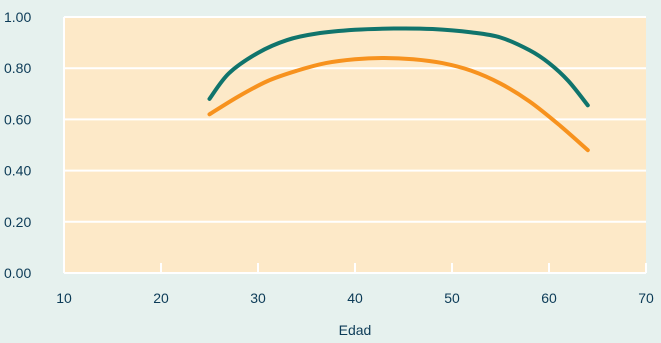 This screenshot has width=661, height=343. What do you see at coordinates (646, 298) in the screenshot?
I see `x-tick-label: 70` at bounding box center [646, 298].